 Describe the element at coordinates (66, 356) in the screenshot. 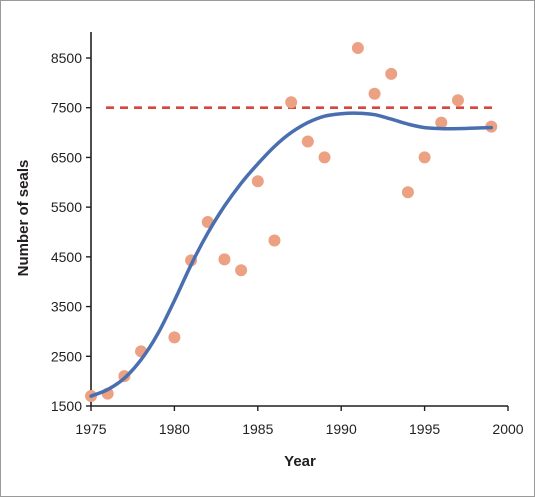

I see `y-tick-label: 2500` at that location.